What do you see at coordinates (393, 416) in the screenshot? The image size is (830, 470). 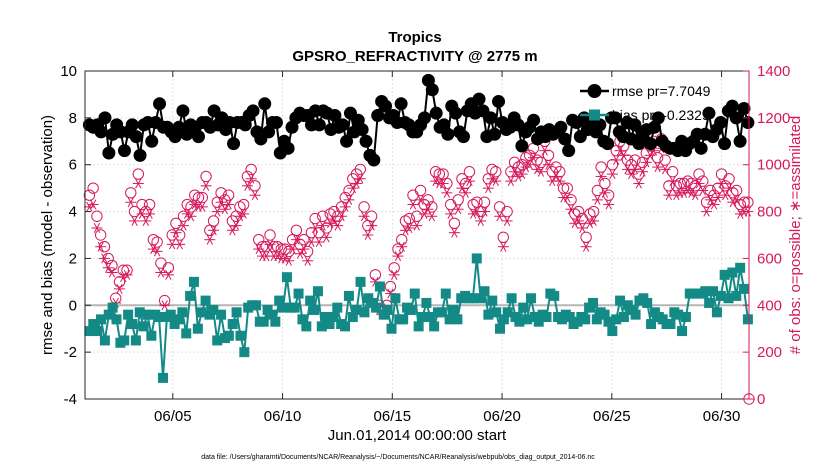 I see `x-tick-label: 06/15` at bounding box center [393, 416].